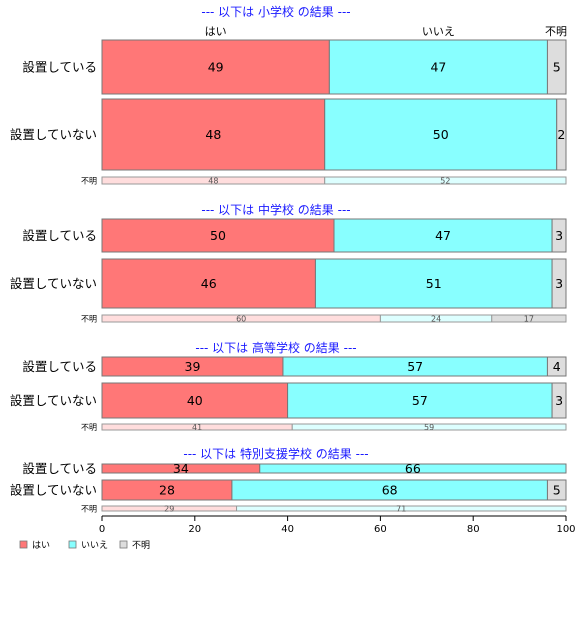 Image resolution: width=580 pixels, height=636 pixels. I want to click on data-label: 59, so click(429, 427).